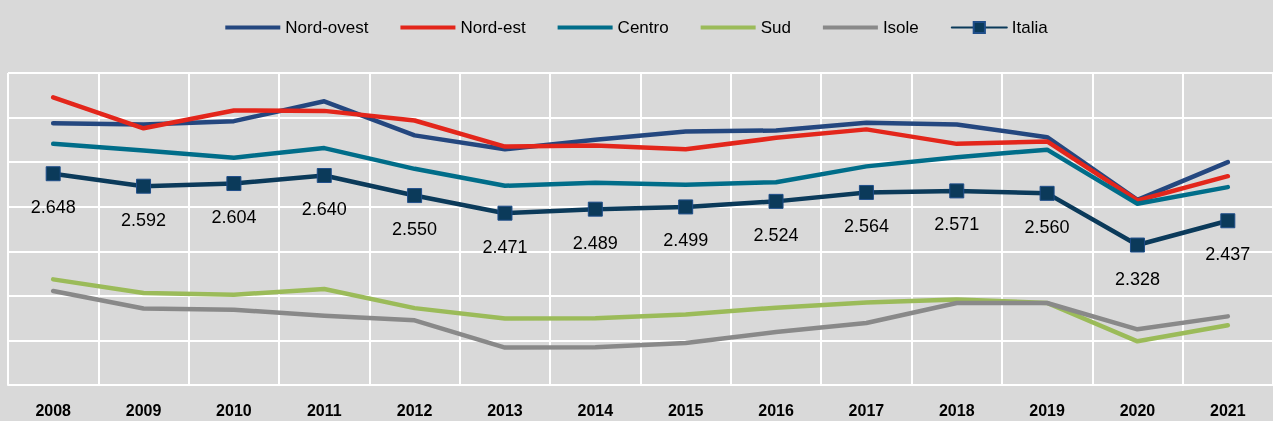 This screenshot has height=421, width=1273. Describe the element at coordinates (327, 27) in the screenshot. I see `legend-label: Nord-ovest` at that location.